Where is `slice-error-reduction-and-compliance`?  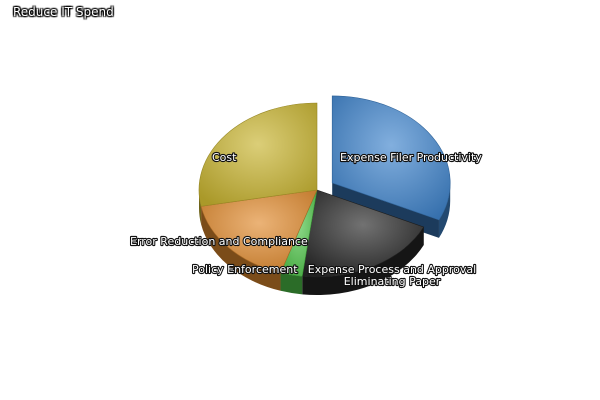 slice-error-reduction-and-compliance is located at coordinates (259, 231).